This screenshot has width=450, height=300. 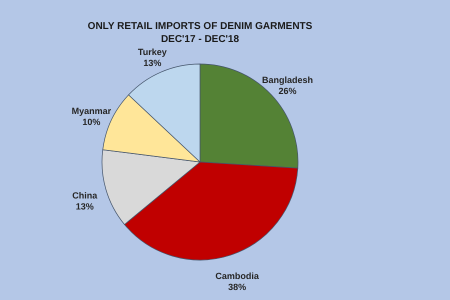 What do you see at coordinates (92, 111) in the screenshot?
I see `slice-label: Myanmar` at bounding box center [92, 111].